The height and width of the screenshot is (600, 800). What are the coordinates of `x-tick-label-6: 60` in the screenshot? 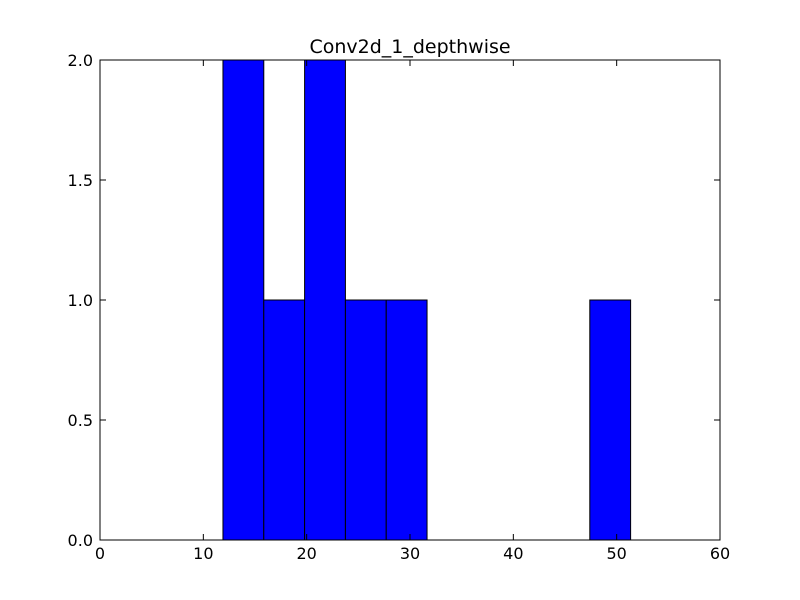 It's located at (720, 553).